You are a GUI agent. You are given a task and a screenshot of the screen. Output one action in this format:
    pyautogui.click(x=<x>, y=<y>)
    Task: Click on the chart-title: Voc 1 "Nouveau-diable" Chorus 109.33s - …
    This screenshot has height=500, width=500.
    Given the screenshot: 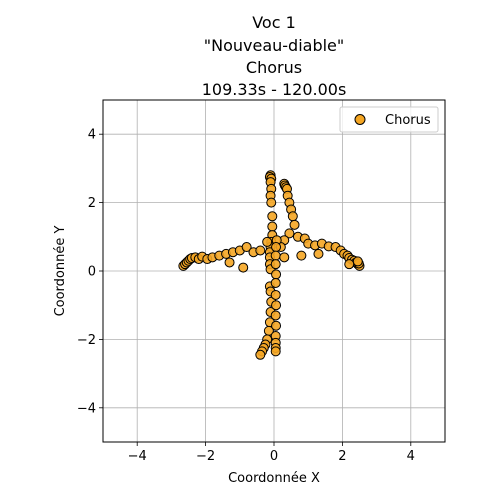 What is the action you would take?
    pyautogui.click(x=274, y=56)
    